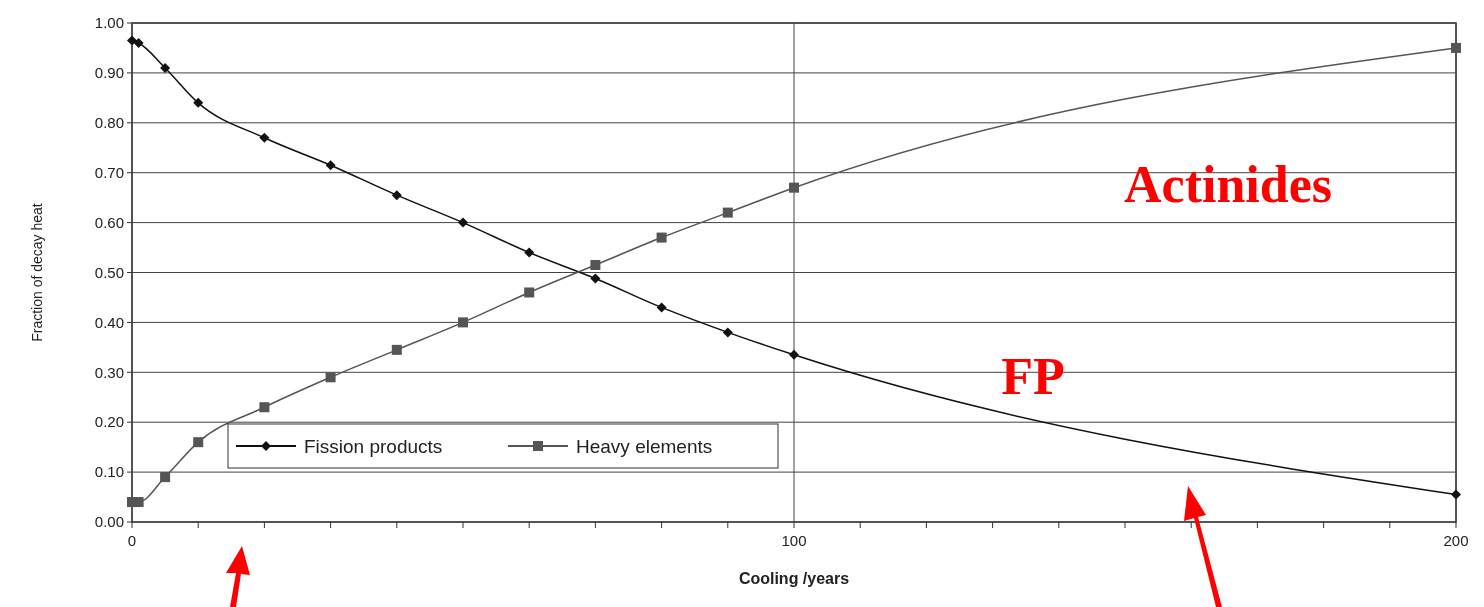  Describe the element at coordinates (37, 272) in the screenshot. I see `y-axis-title: Fraction of decay heat` at that location.